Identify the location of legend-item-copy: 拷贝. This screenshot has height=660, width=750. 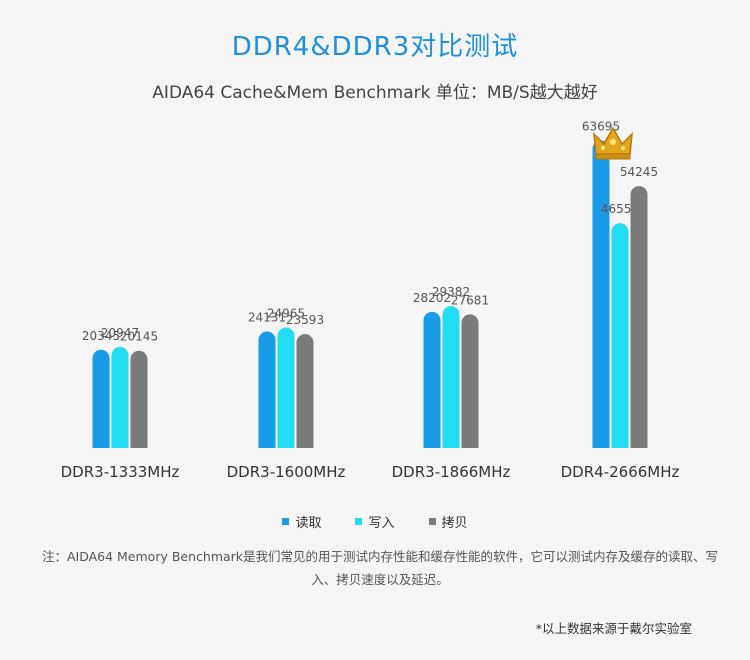
(448, 521).